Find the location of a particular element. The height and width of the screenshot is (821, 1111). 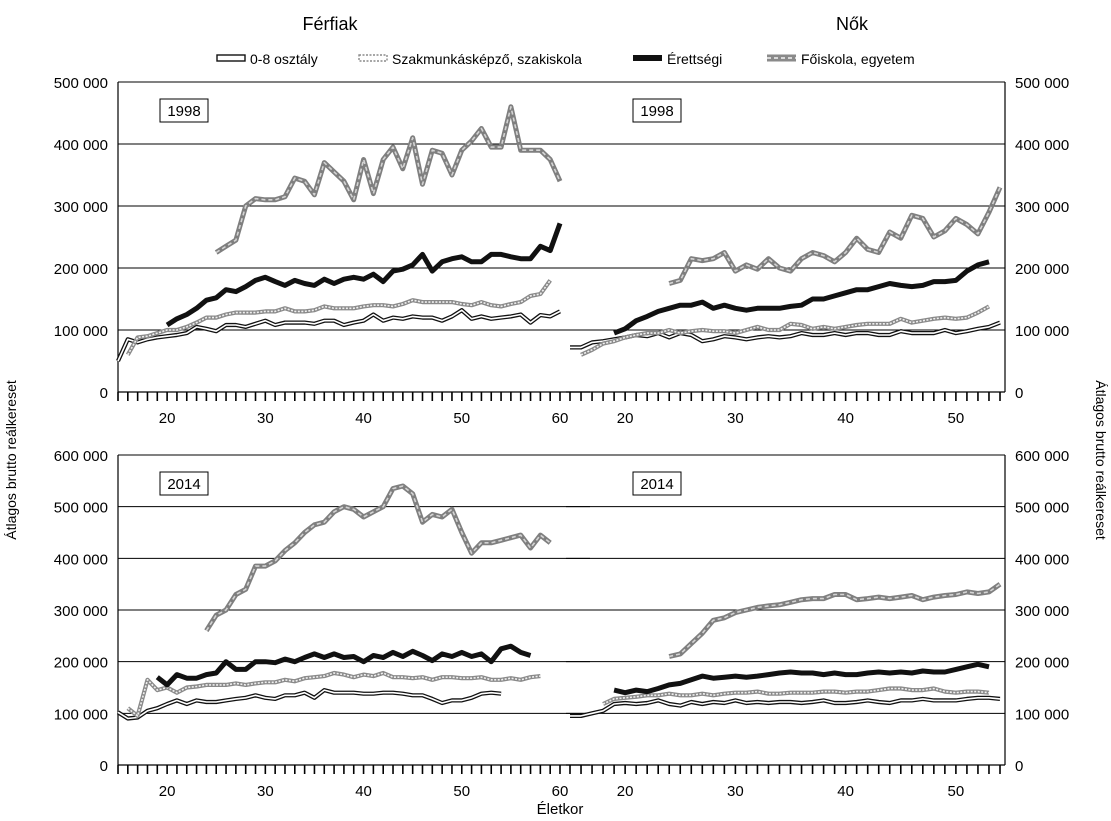

x-axis-label: Életkor is located at coordinates (560, 809).